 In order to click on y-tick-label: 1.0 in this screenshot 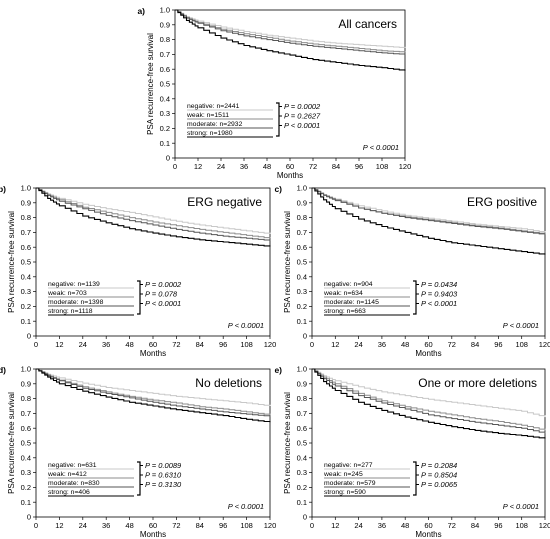, I will do `click(26, 369)`.